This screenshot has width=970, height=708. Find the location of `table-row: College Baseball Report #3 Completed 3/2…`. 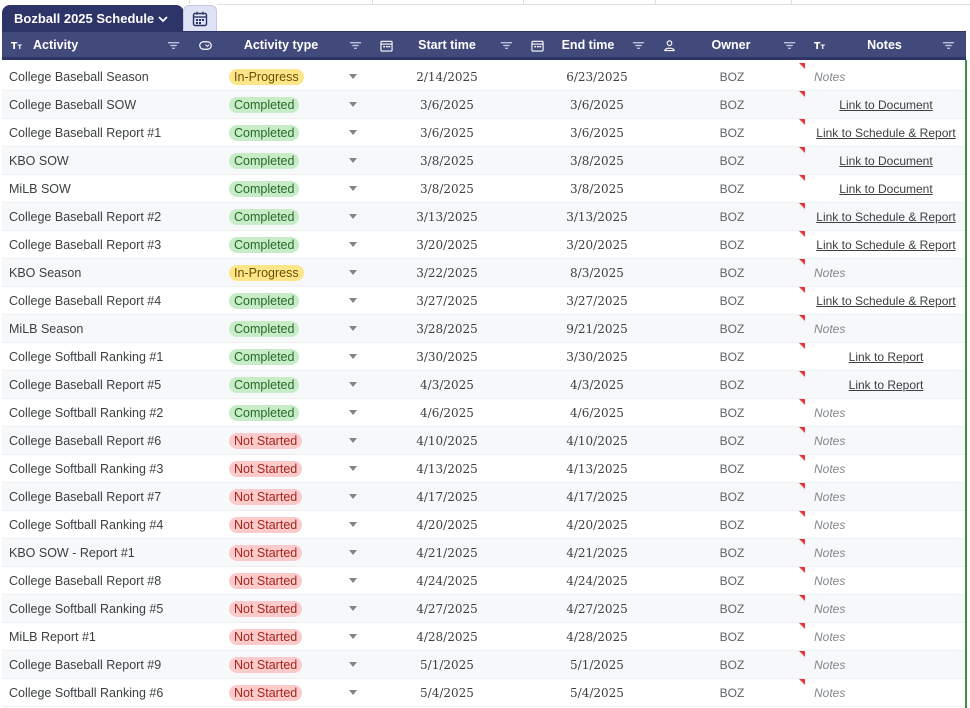

table-row: College Baseball Report #3 Completed 3/2… is located at coordinates (484, 245).